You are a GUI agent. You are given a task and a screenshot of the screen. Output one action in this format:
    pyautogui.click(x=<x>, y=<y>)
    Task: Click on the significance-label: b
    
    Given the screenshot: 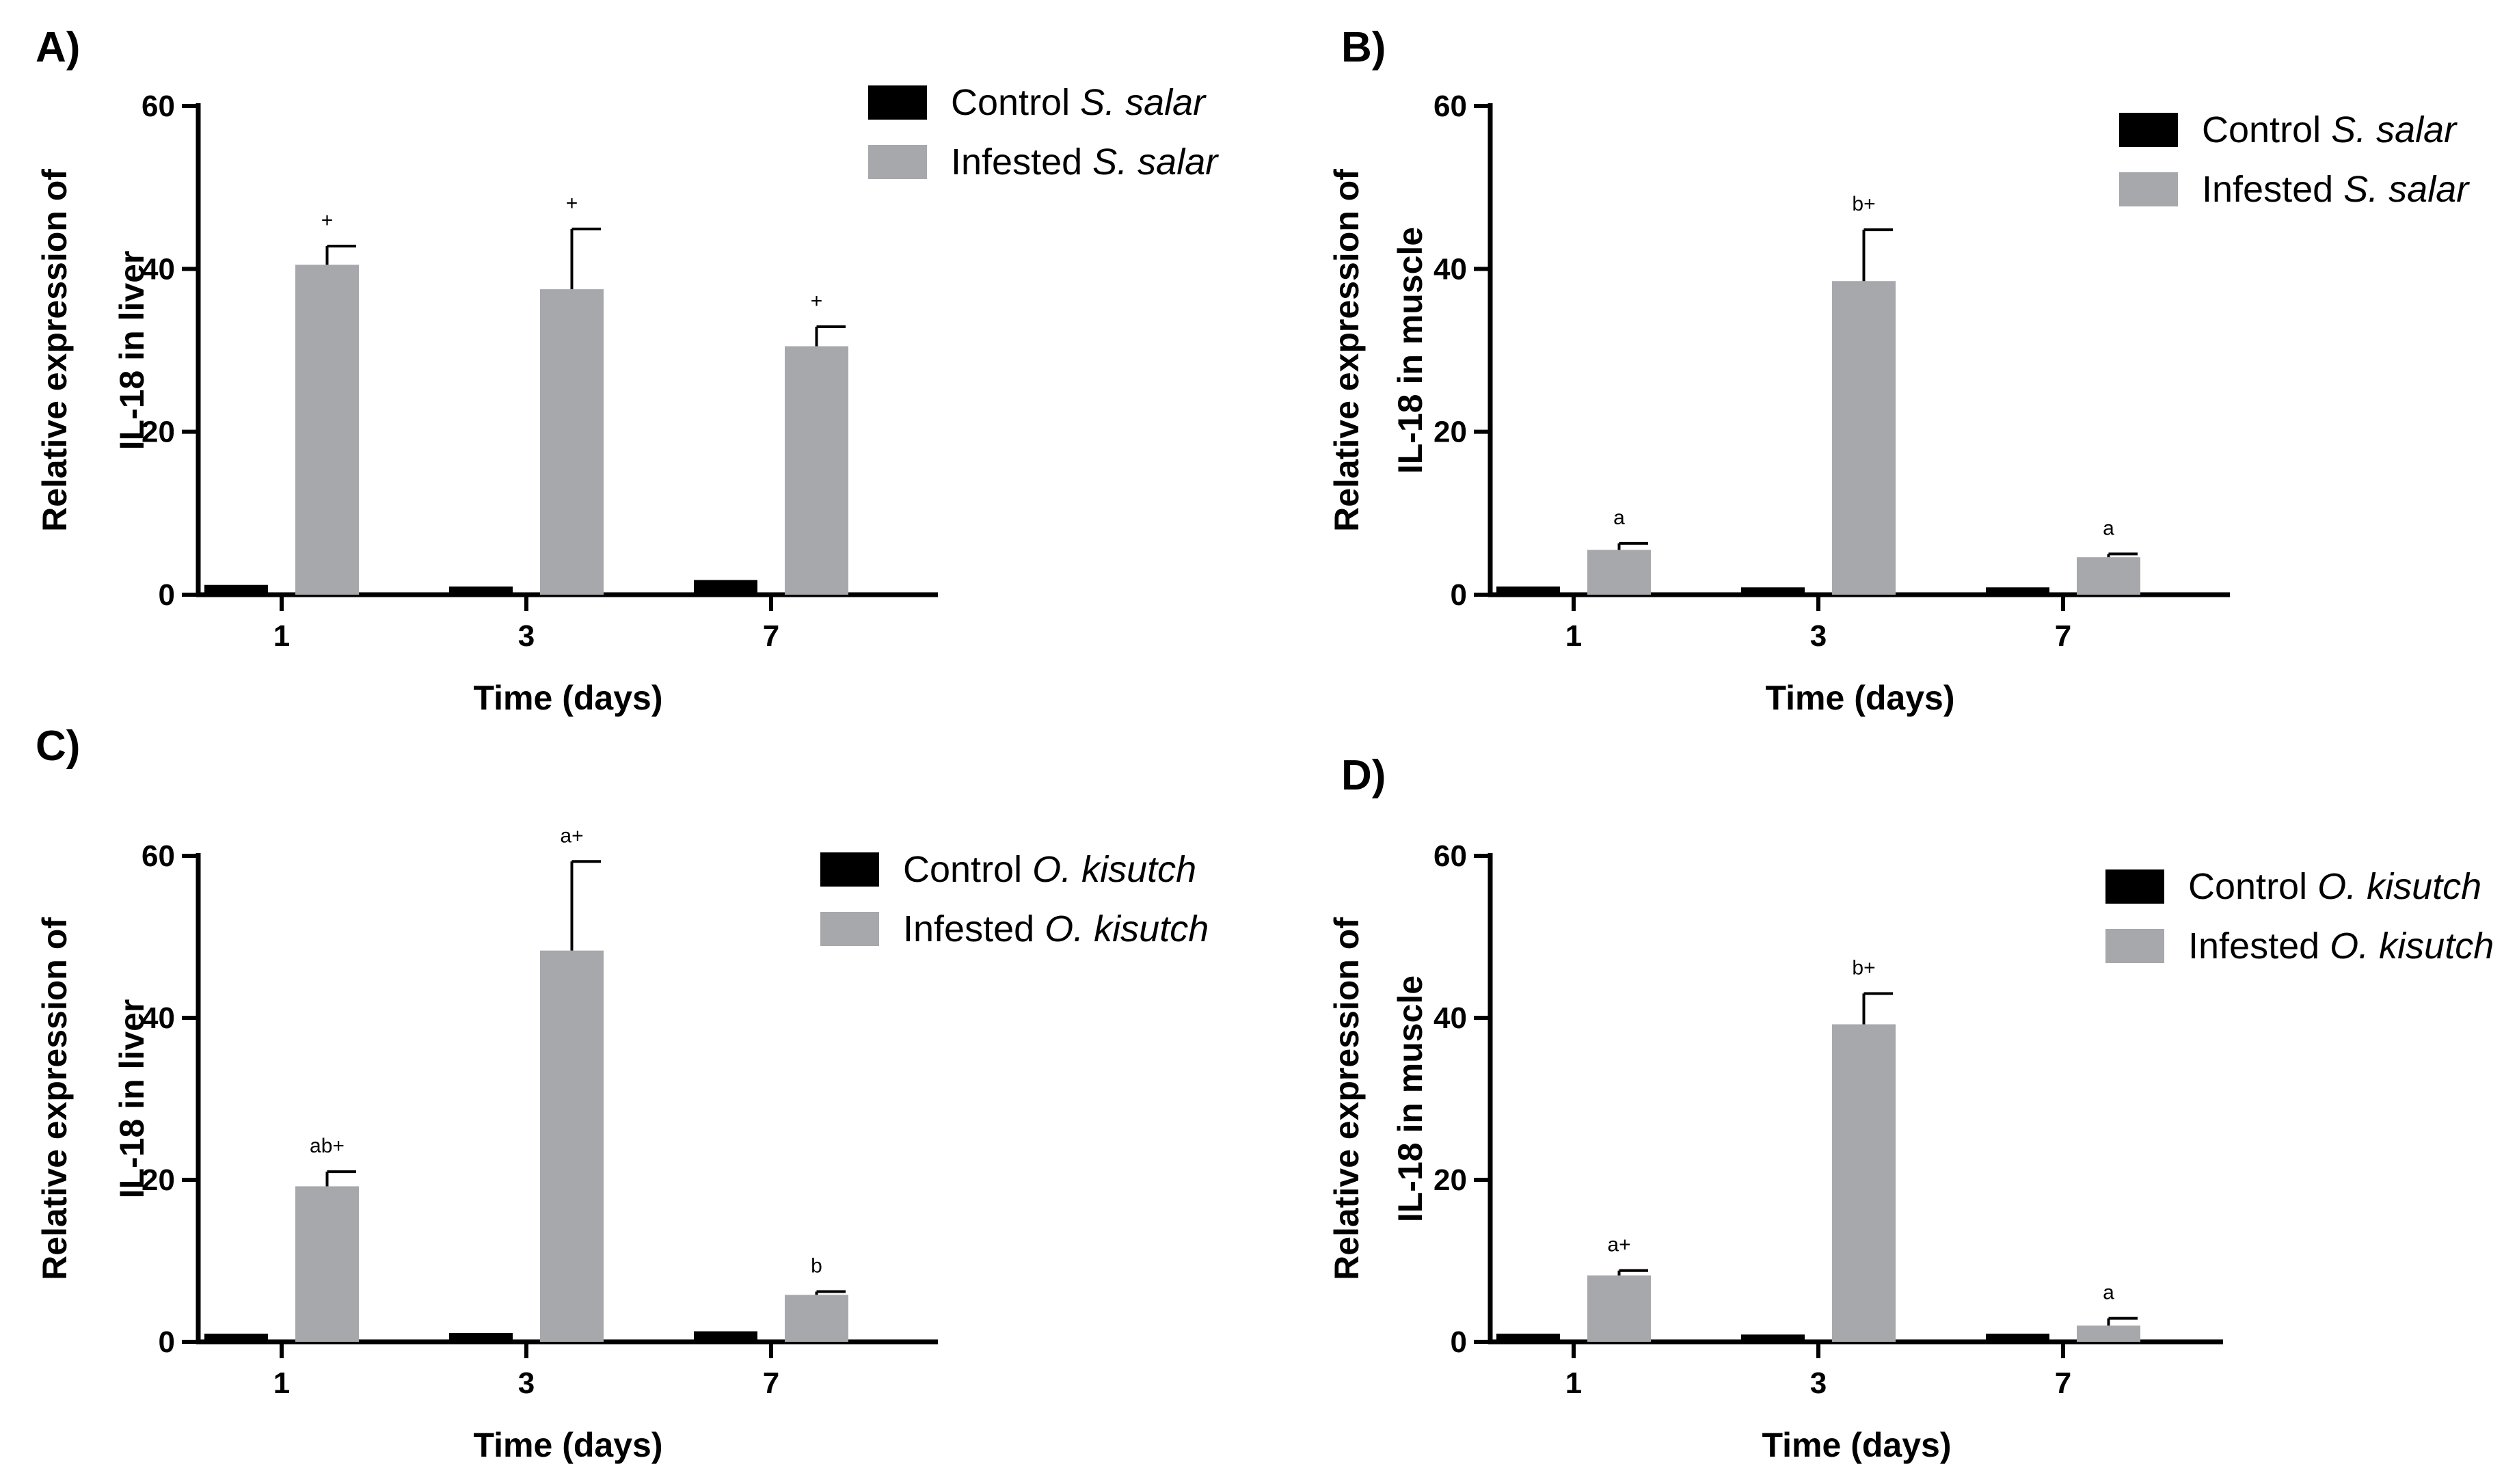 What is the action you would take?
    pyautogui.click(x=816, y=1267)
    